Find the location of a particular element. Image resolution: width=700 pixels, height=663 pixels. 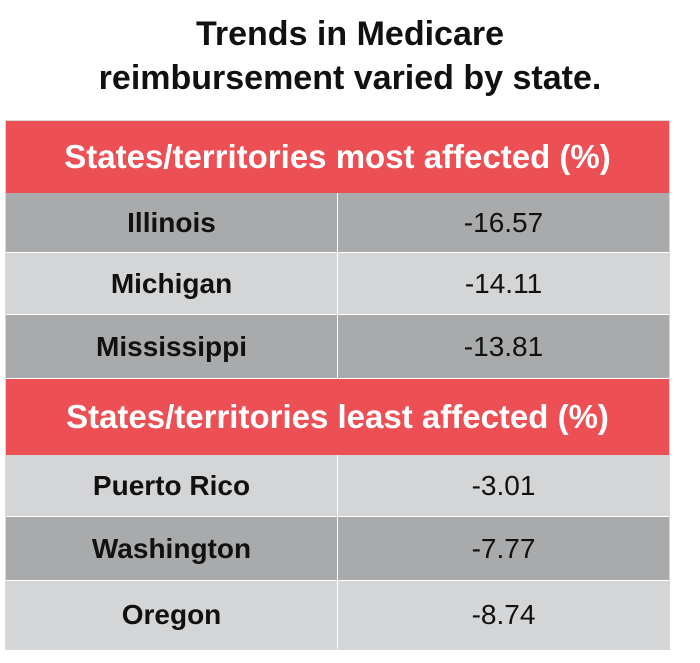

state-value: -16.57 is located at coordinates (503, 222).